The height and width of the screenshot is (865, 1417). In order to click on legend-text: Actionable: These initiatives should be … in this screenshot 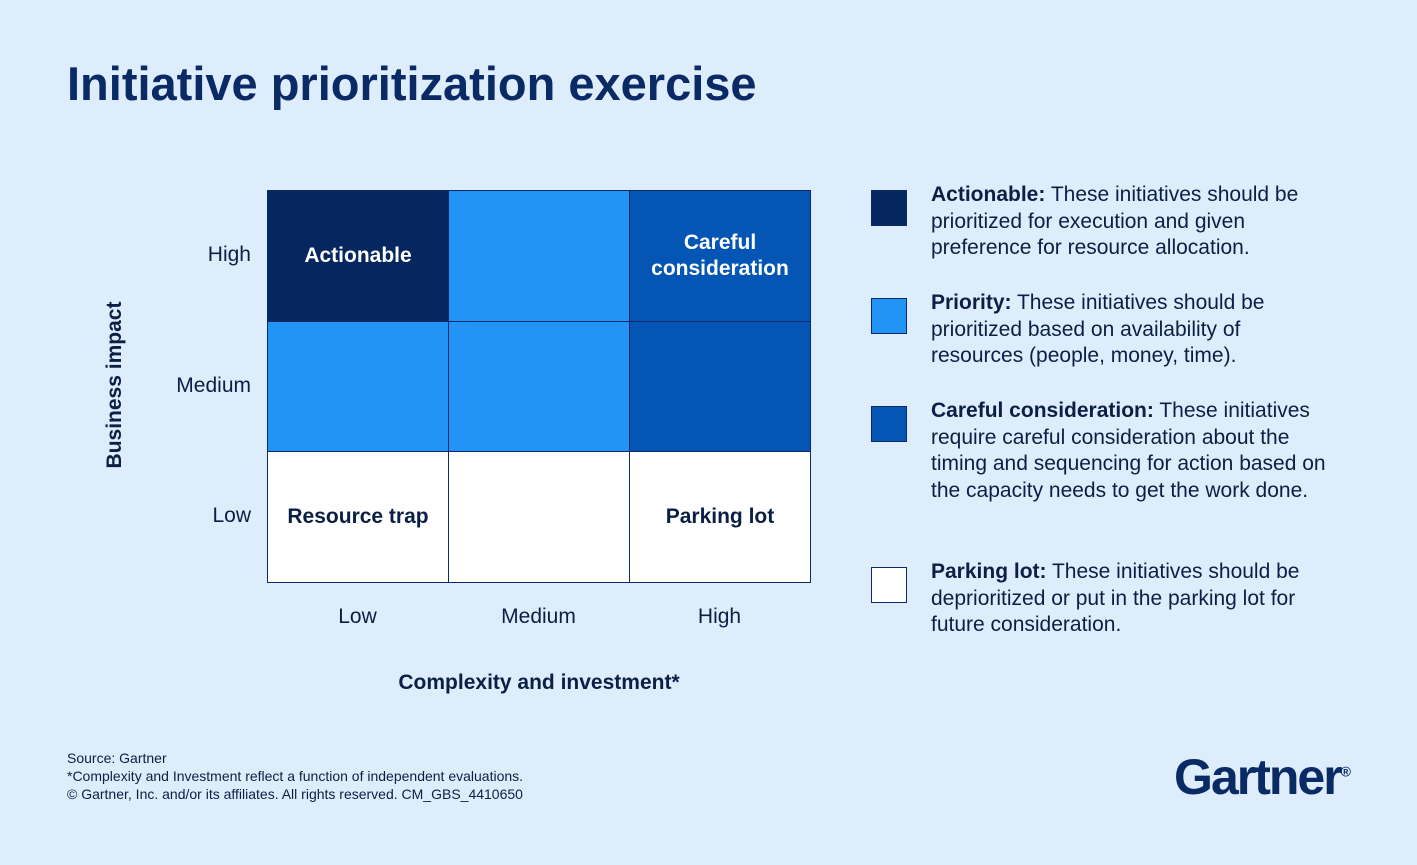, I will do `click(1128, 222)`.